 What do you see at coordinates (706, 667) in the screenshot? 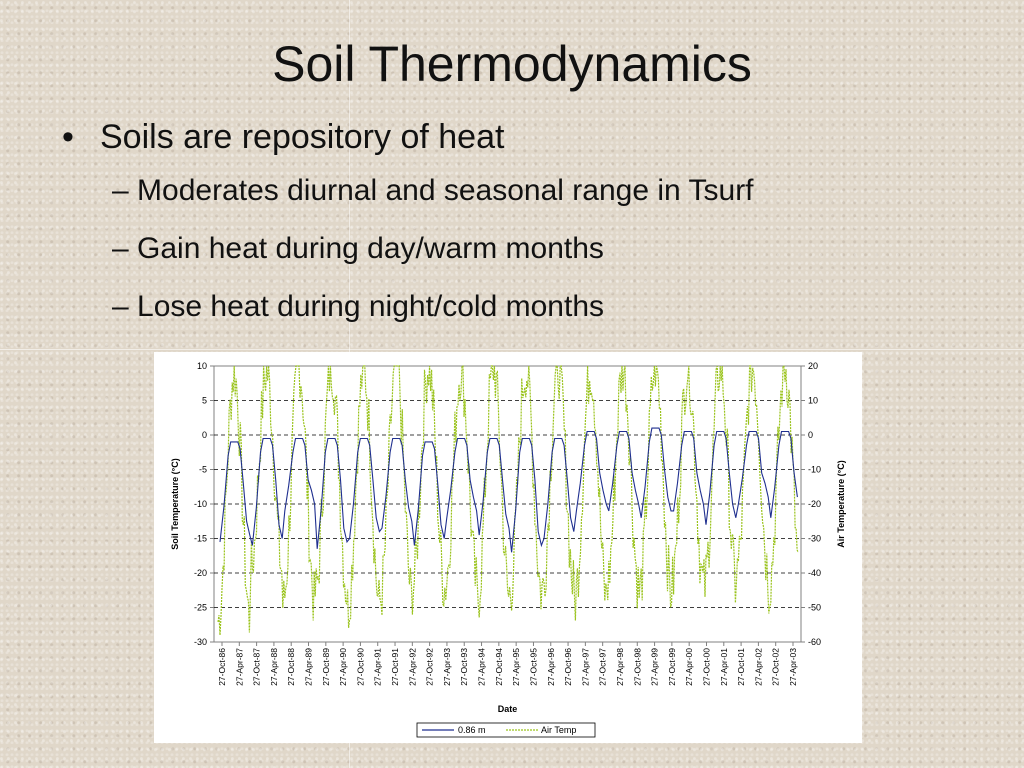
I see `x-tick-label: 27-Oct-00` at bounding box center [706, 667].